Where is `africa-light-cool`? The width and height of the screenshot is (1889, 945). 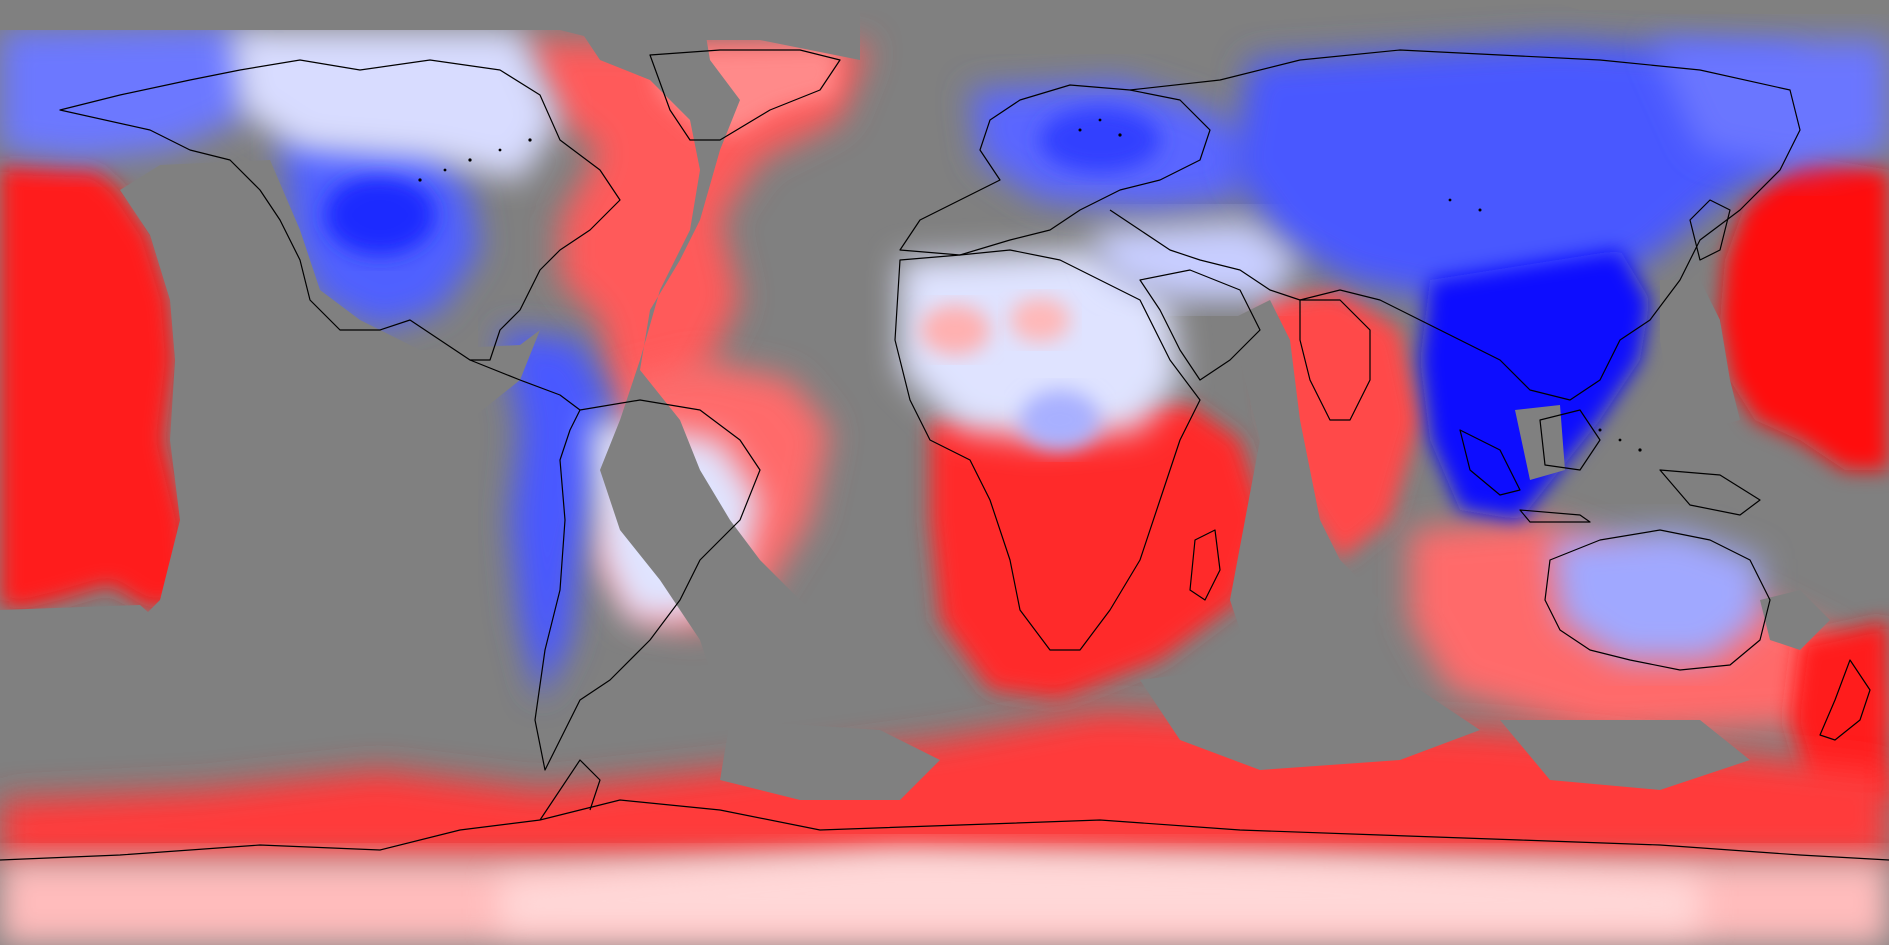
africa-light-cool is located at coordinates (1040, 345).